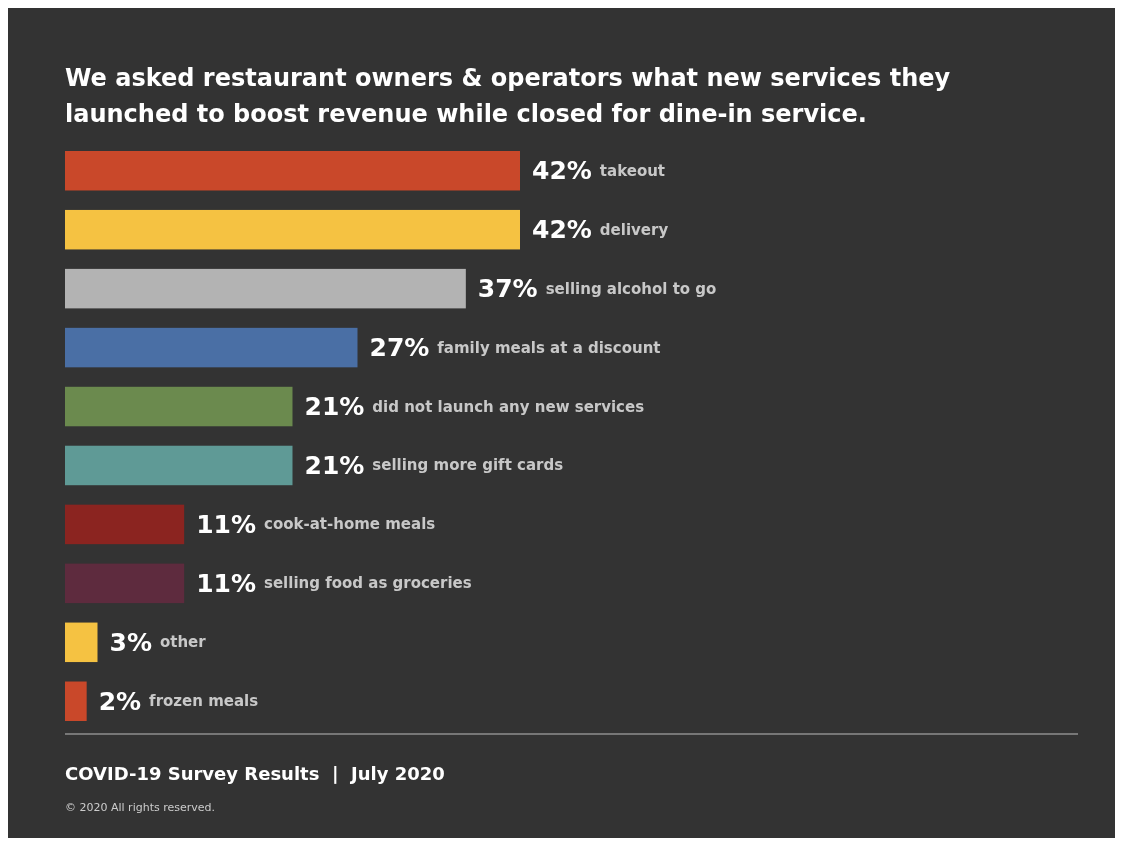  Describe the element at coordinates (183, 642) in the screenshot. I see `y-tick-label: other` at that location.